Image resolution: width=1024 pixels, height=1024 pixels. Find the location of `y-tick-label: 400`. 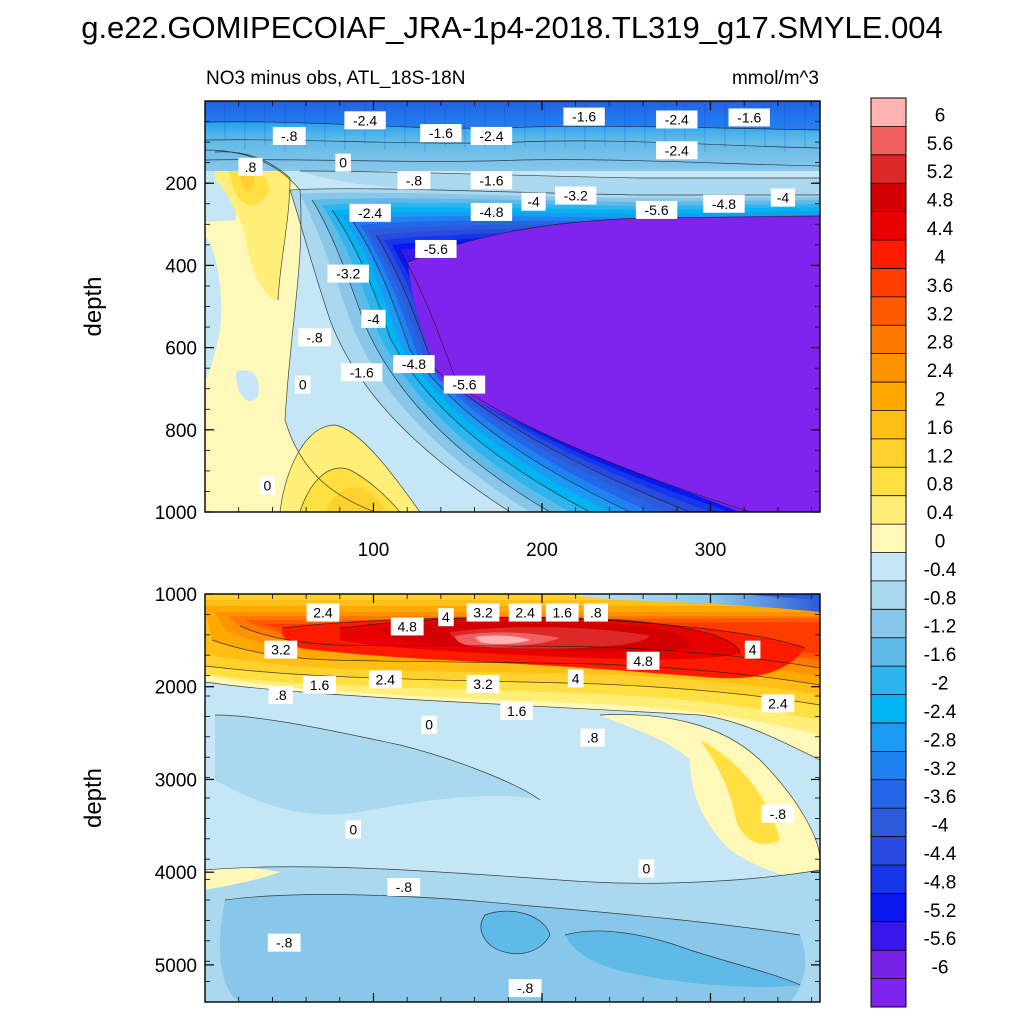

y-tick-label: 400 is located at coordinates (181, 266).